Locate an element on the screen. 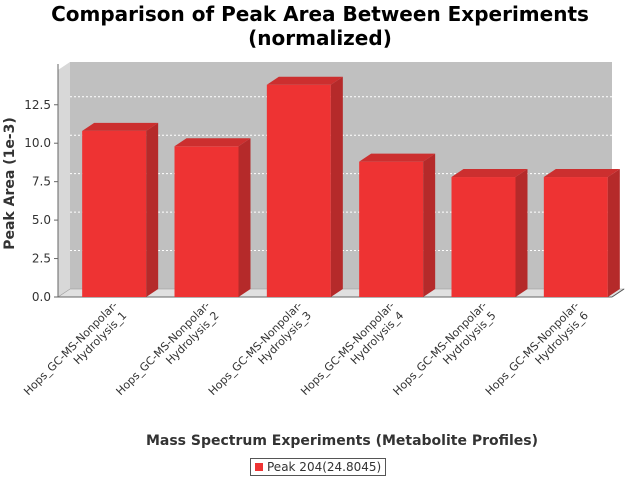 The image size is (640, 480). y-tick-label: 2.5 is located at coordinates (41, 259).